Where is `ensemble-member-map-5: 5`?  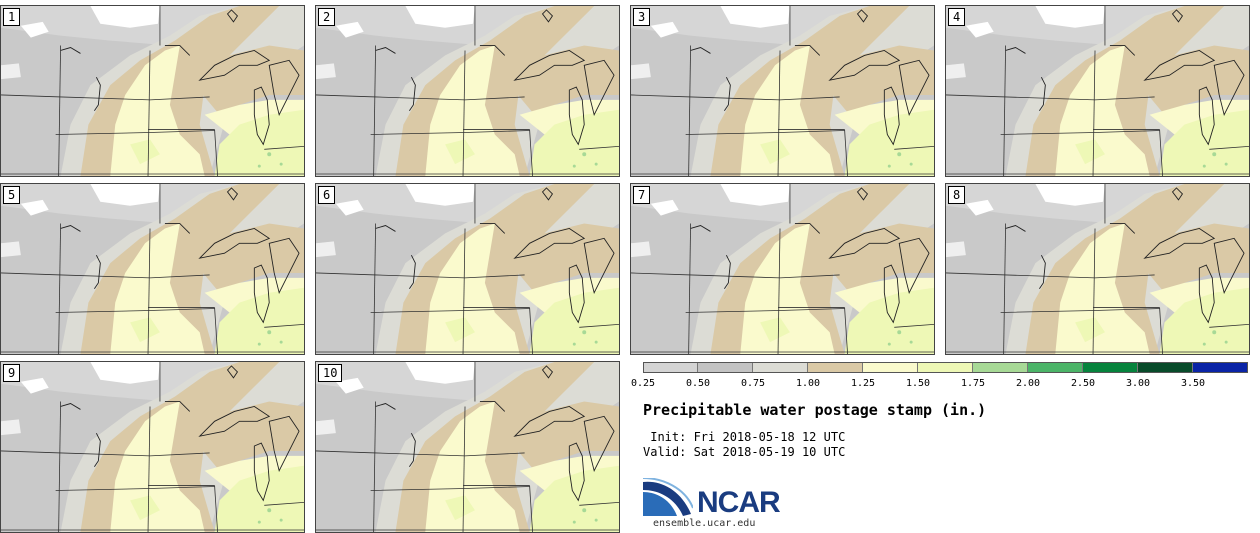
ensemble-member-map-5: 5 is located at coordinates (152, 269).